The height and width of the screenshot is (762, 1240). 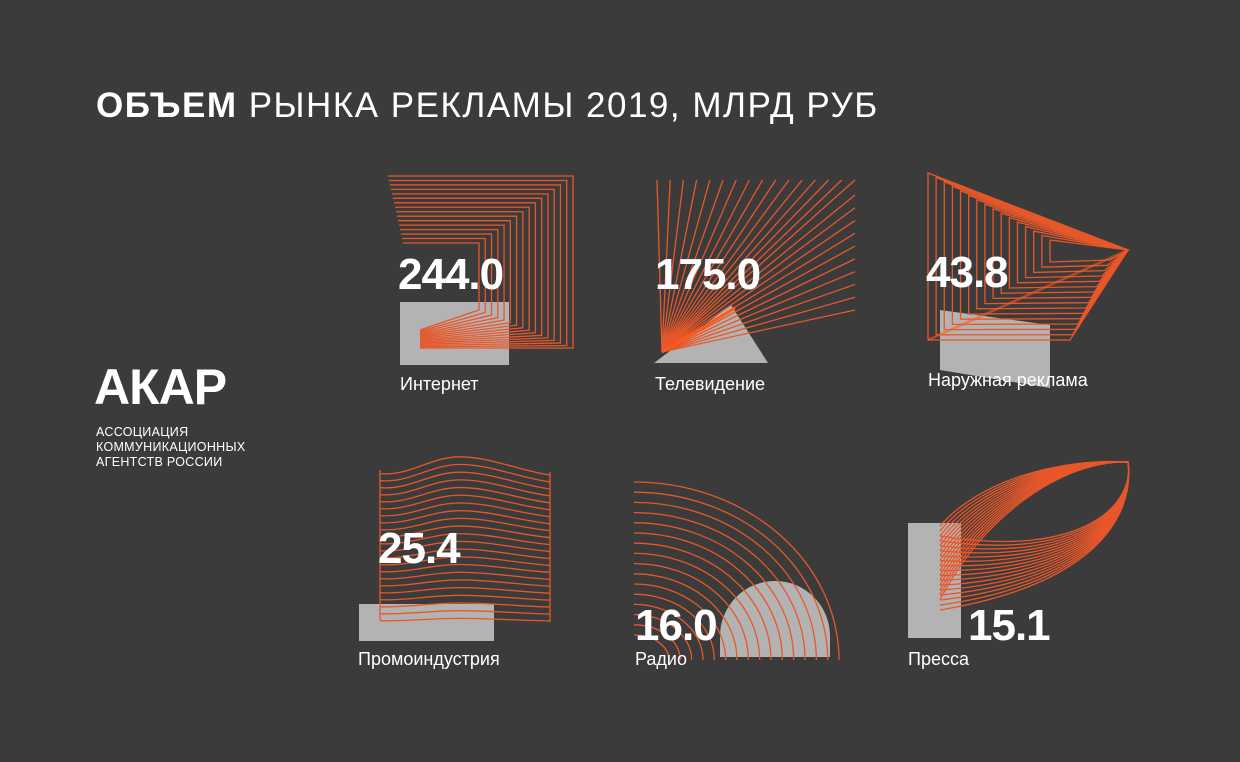 What do you see at coordinates (710, 384) in the screenshot?
I see `category-label-tv: Телевидение` at bounding box center [710, 384].